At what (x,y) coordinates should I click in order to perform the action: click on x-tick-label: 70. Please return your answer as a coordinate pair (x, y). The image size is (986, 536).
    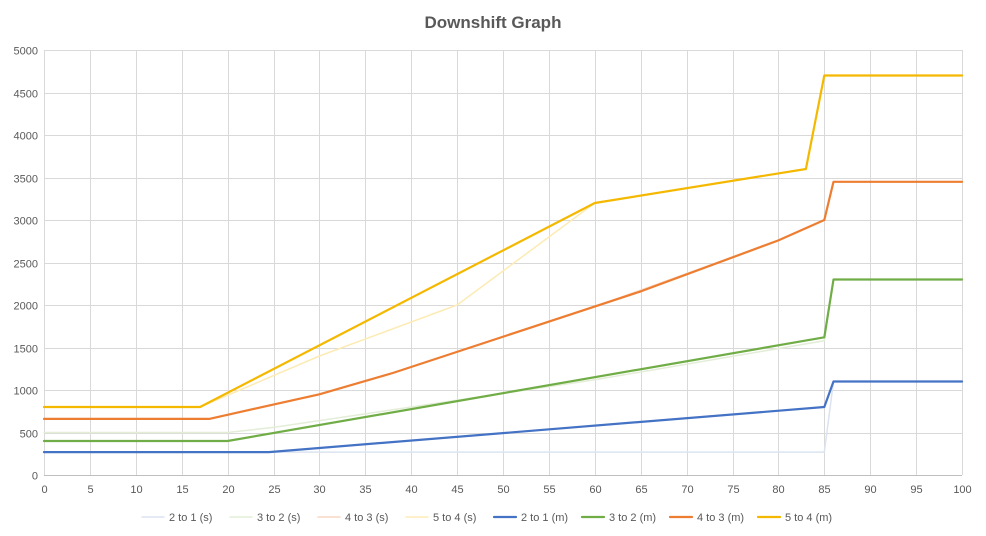
    Looking at the image, I should click on (687, 490).